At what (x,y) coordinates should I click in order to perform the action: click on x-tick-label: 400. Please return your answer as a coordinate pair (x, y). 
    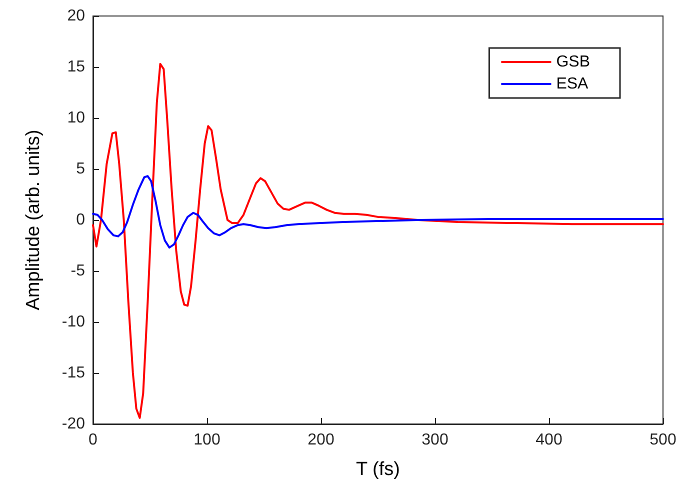
    Looking at the image, I should click on (549, 440).